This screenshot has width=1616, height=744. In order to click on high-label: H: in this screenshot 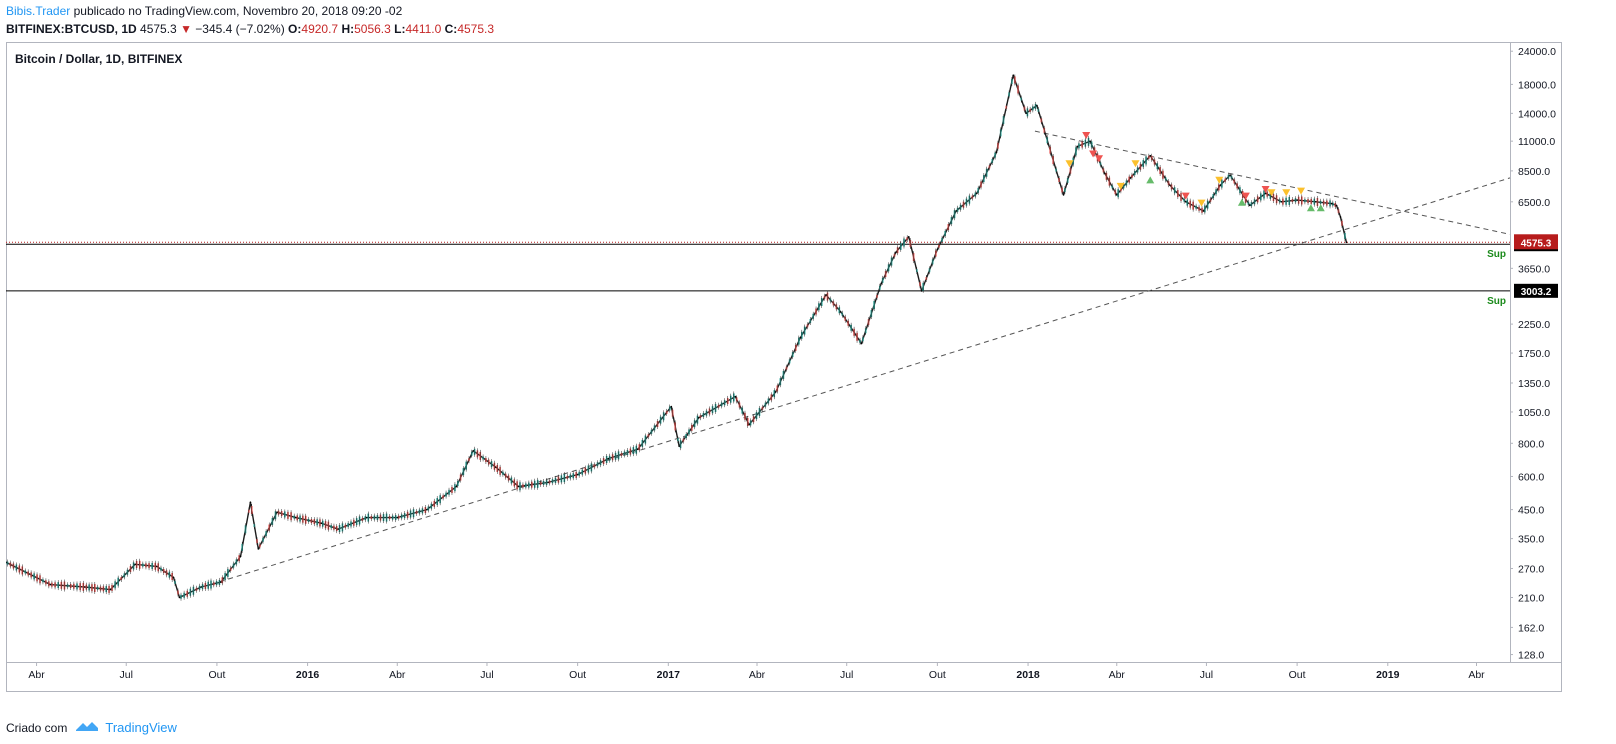, I will do `click(348, 29)`.